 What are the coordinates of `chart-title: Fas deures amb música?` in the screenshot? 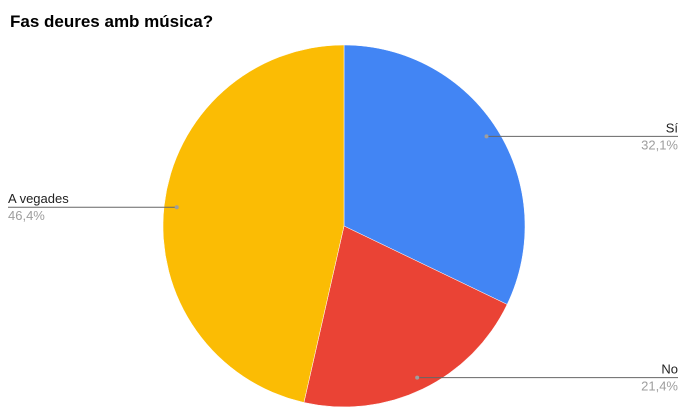 It's located at (111, 21).